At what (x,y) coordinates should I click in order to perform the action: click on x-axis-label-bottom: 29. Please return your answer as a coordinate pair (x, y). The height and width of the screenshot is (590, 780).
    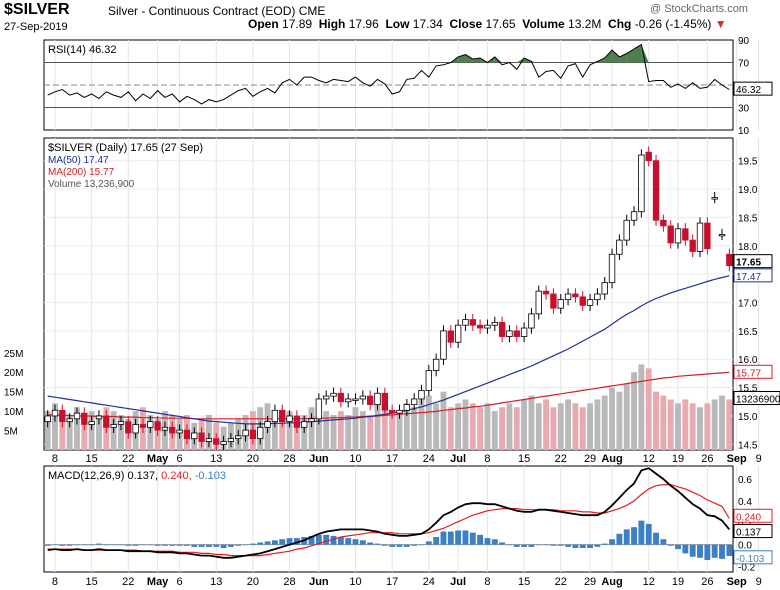
    Looking at the image, I should click on (590, 582).